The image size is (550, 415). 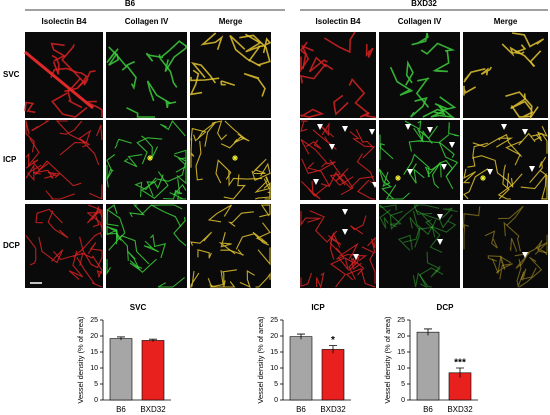 What do you see at coordinates (94, 352) in the screenshot?
I see `y-tick-label: 15` at bounding box center [94, 352].